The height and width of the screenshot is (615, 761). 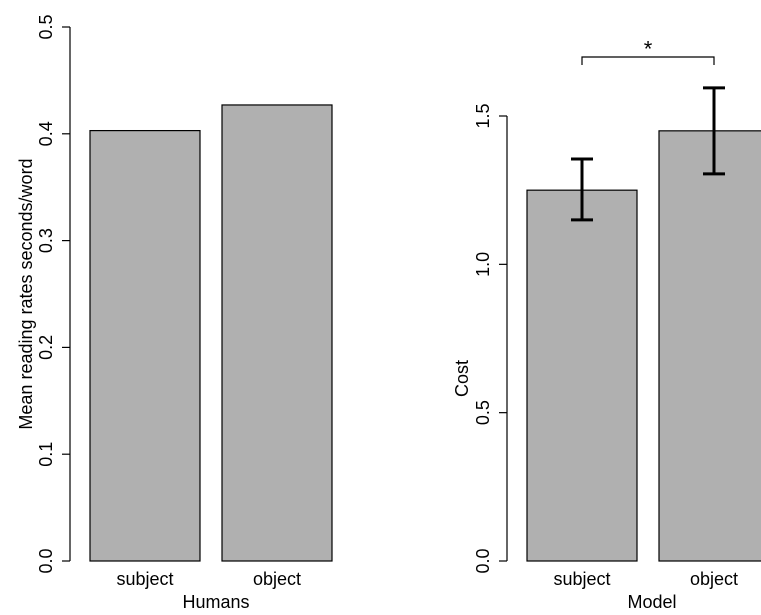 What do you see at coordinates (46, 240) in the screenshot?
I see `y-tick-label: 0.3` at bounding box center [46, 240].